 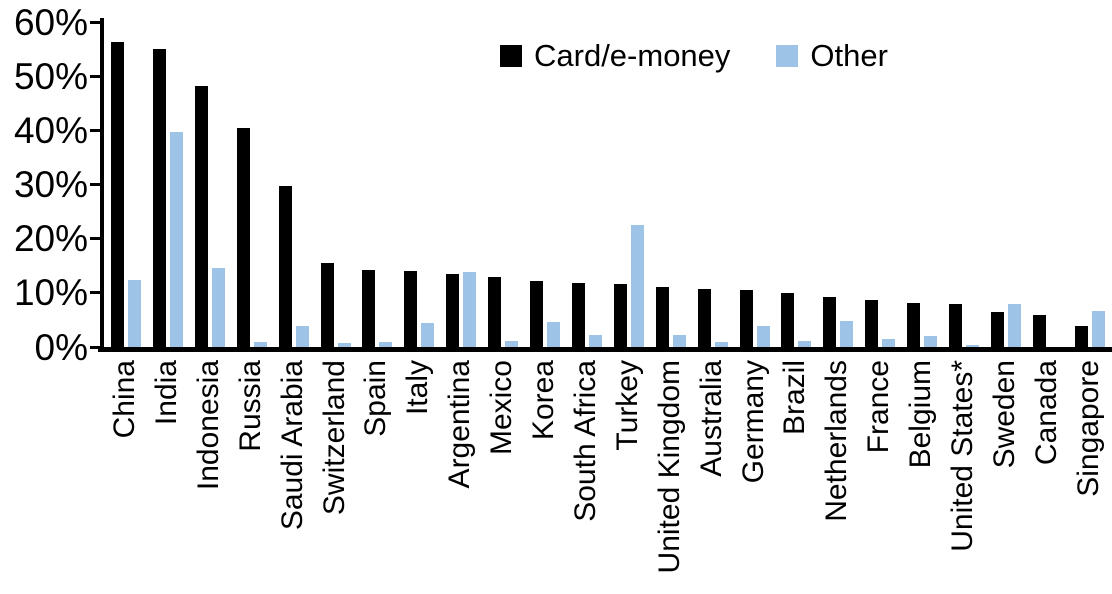 What do you see at coordinates (334, 438) in the screenshot?
I see `x-axis-label: Switzerland` at bounding box center [334, 438].